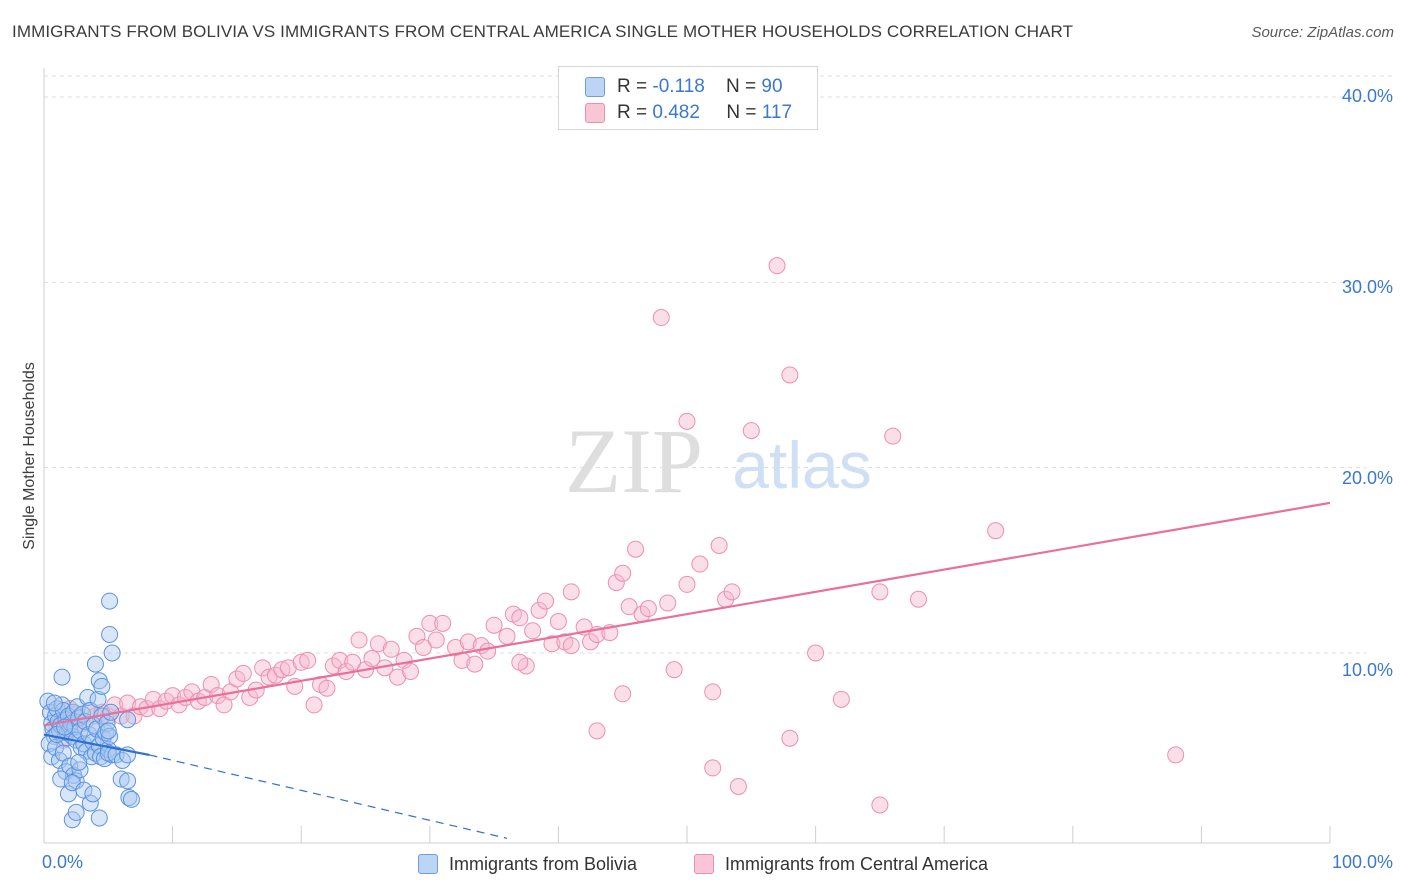  What do you see at coordinates (857, 863) in the screenshot?
I see `series-name-central-america: Immigrants from Central America` at bounding box center [857, 863].